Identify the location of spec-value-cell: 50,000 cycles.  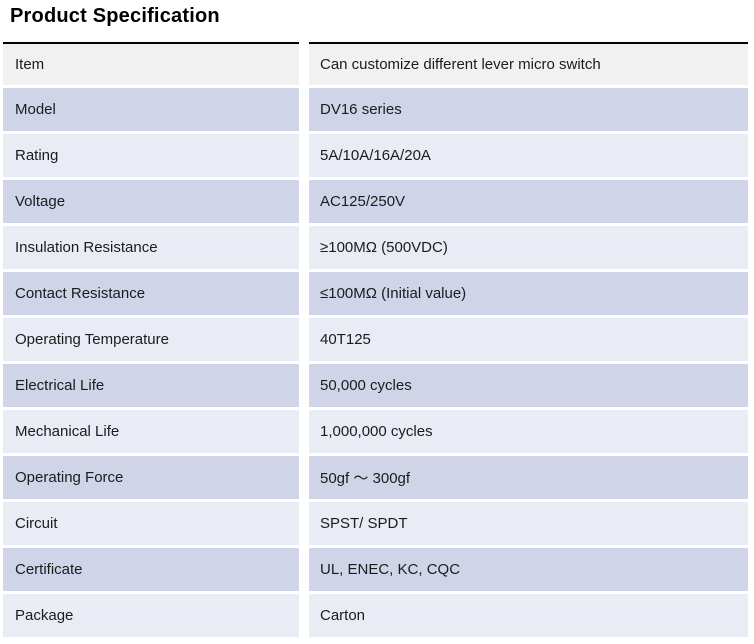
(528, 385).